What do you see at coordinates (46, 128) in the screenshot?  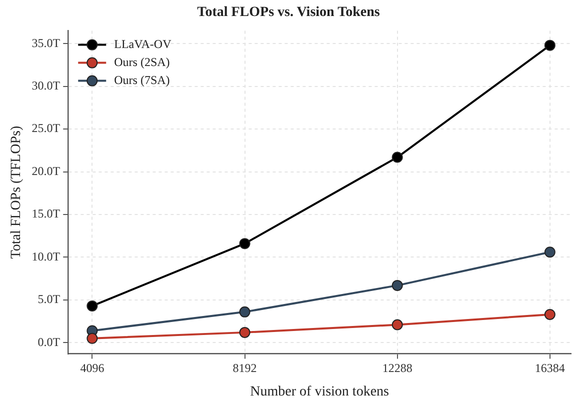 I see `y-tick-label: 25.0T` at bounding box center [46, 128].